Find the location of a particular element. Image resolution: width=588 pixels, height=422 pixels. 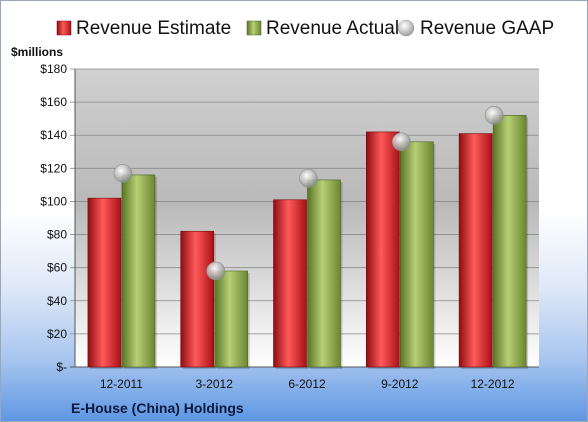

bar-estimate-9-2012 is located at coordinates (382, 249).